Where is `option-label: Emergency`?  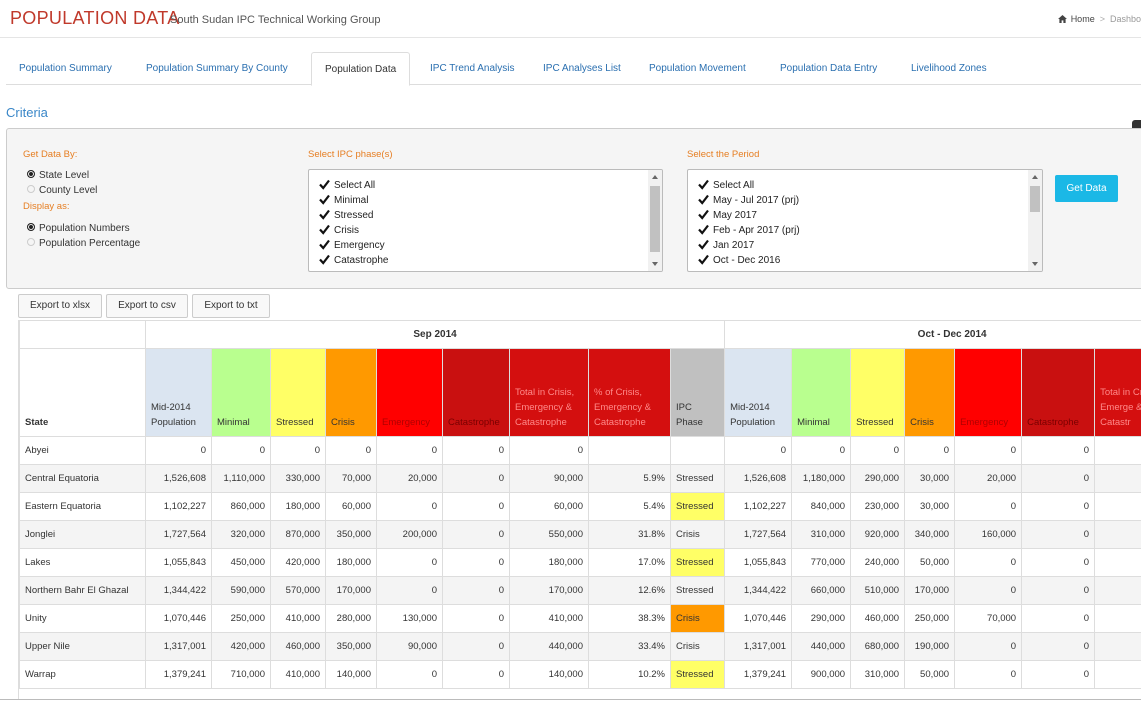 option-label: Emergency is located at coordinates (359, 245).